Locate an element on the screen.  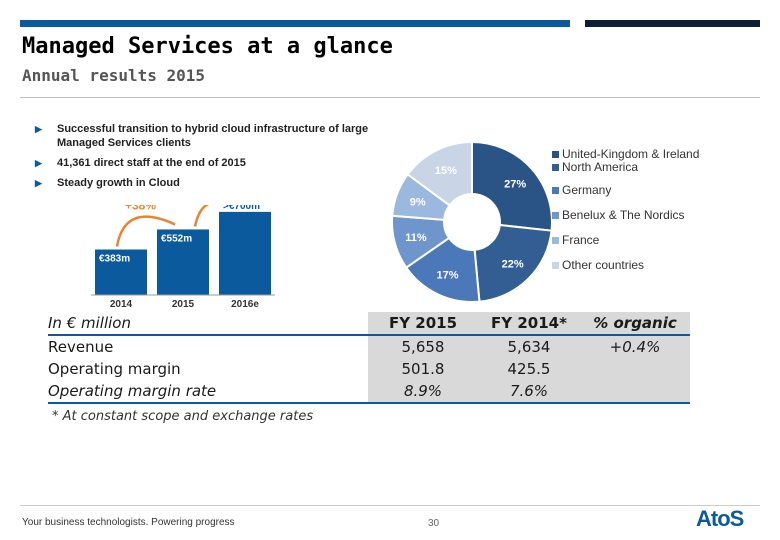
header-dark-bar is located at coordinates (672, 23).